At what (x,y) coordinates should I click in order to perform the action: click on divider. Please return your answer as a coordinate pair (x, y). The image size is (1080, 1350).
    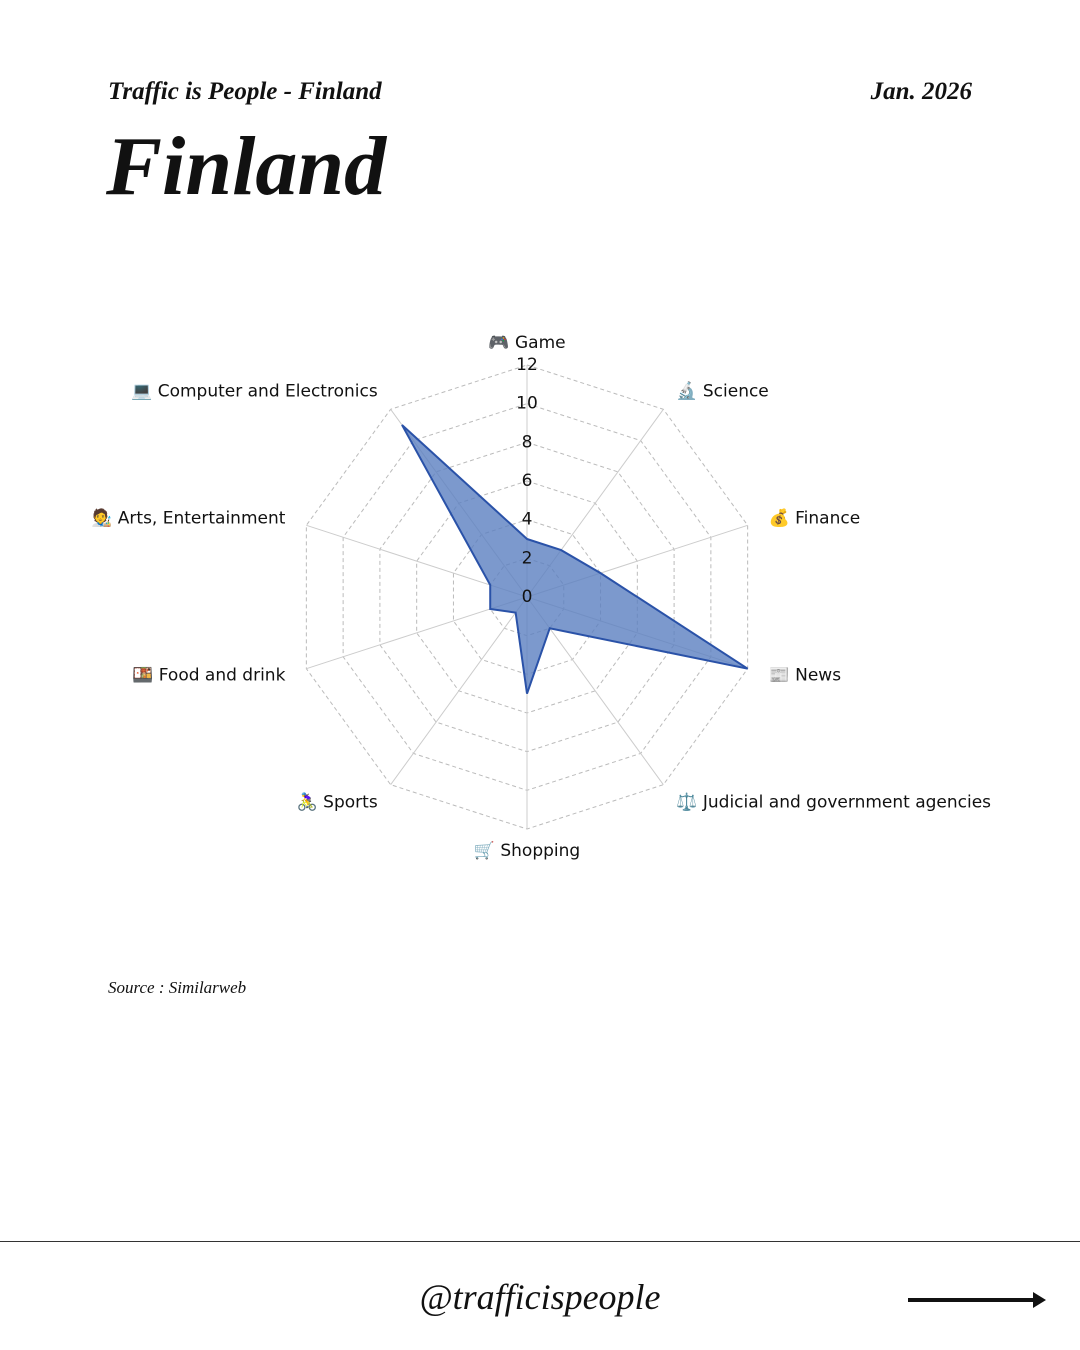
    Looking at the image, I should click on (540, 1241).